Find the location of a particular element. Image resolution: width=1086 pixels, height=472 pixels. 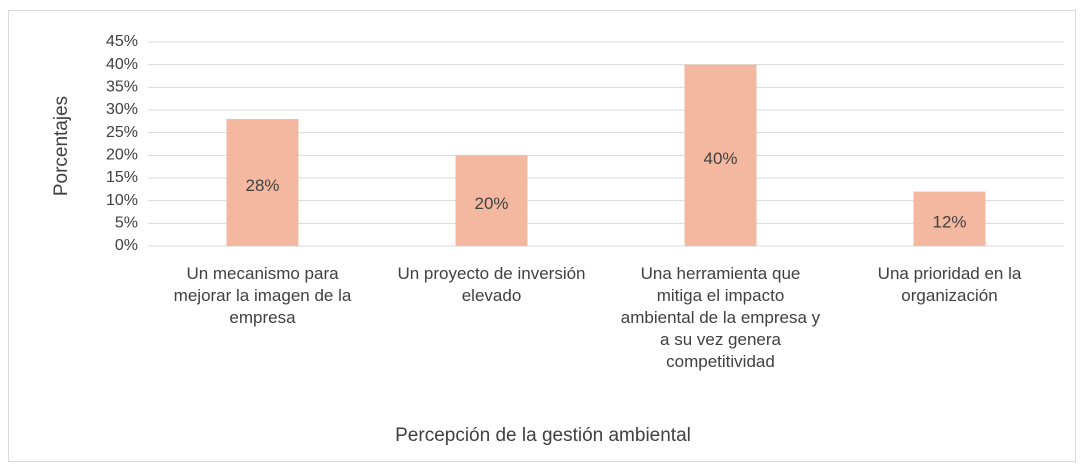

data-label: 40% is located at coordinates (720, 158).